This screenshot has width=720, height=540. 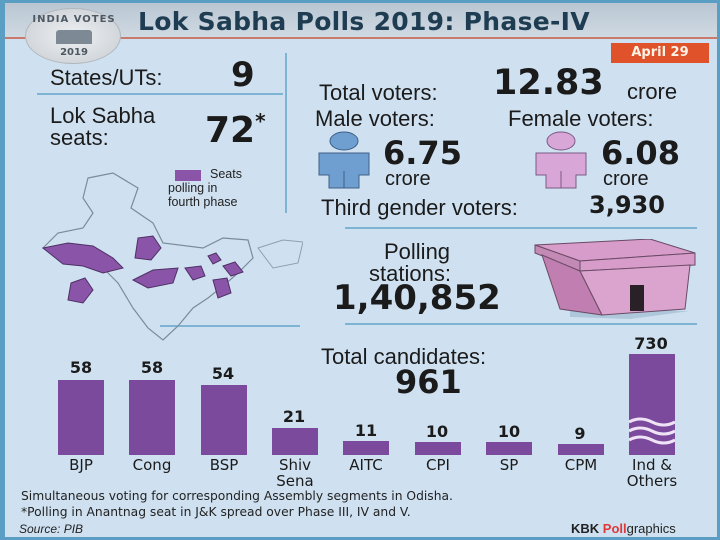 I want to click on bar-break-icon, so click(x=652, y=431).